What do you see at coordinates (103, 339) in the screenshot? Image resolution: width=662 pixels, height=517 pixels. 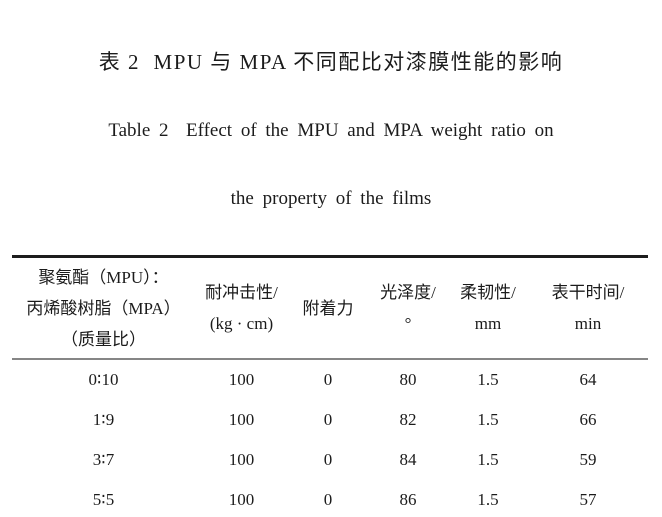 I see `column-header-line: （质量比）` at bounding box center [103, 339].